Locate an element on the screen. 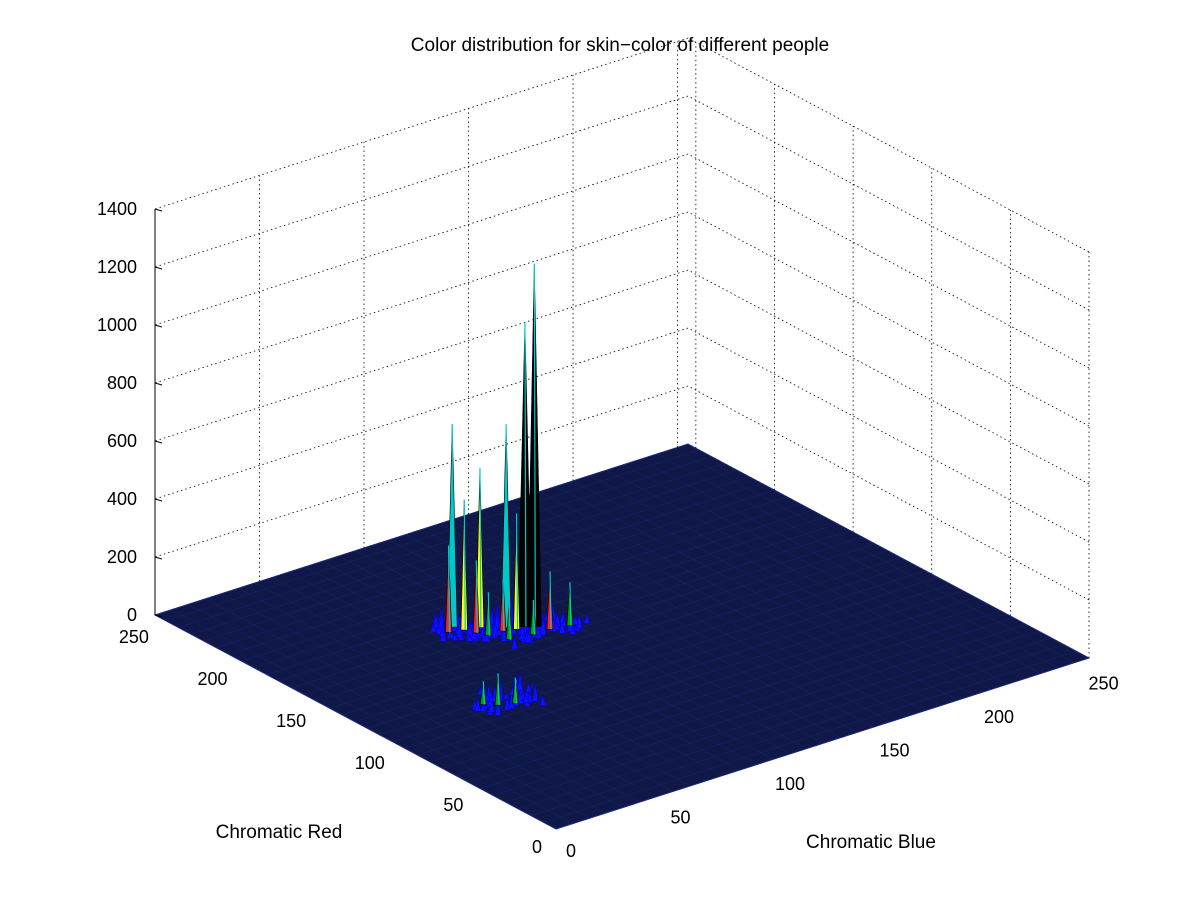 This screenshot has width=1201, height=901. y-tick-label: 50 is located at coordinates (453, 805).